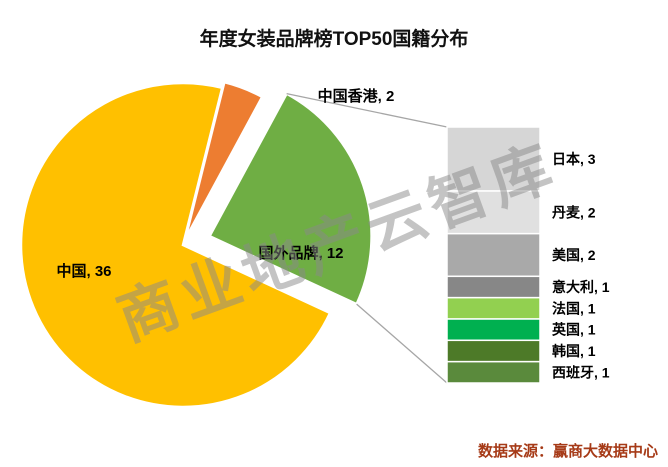  Describe the element at coordinates (574, 351) in the screenshot. I see `bar-label-韩国: 韩国, 1` at that location.